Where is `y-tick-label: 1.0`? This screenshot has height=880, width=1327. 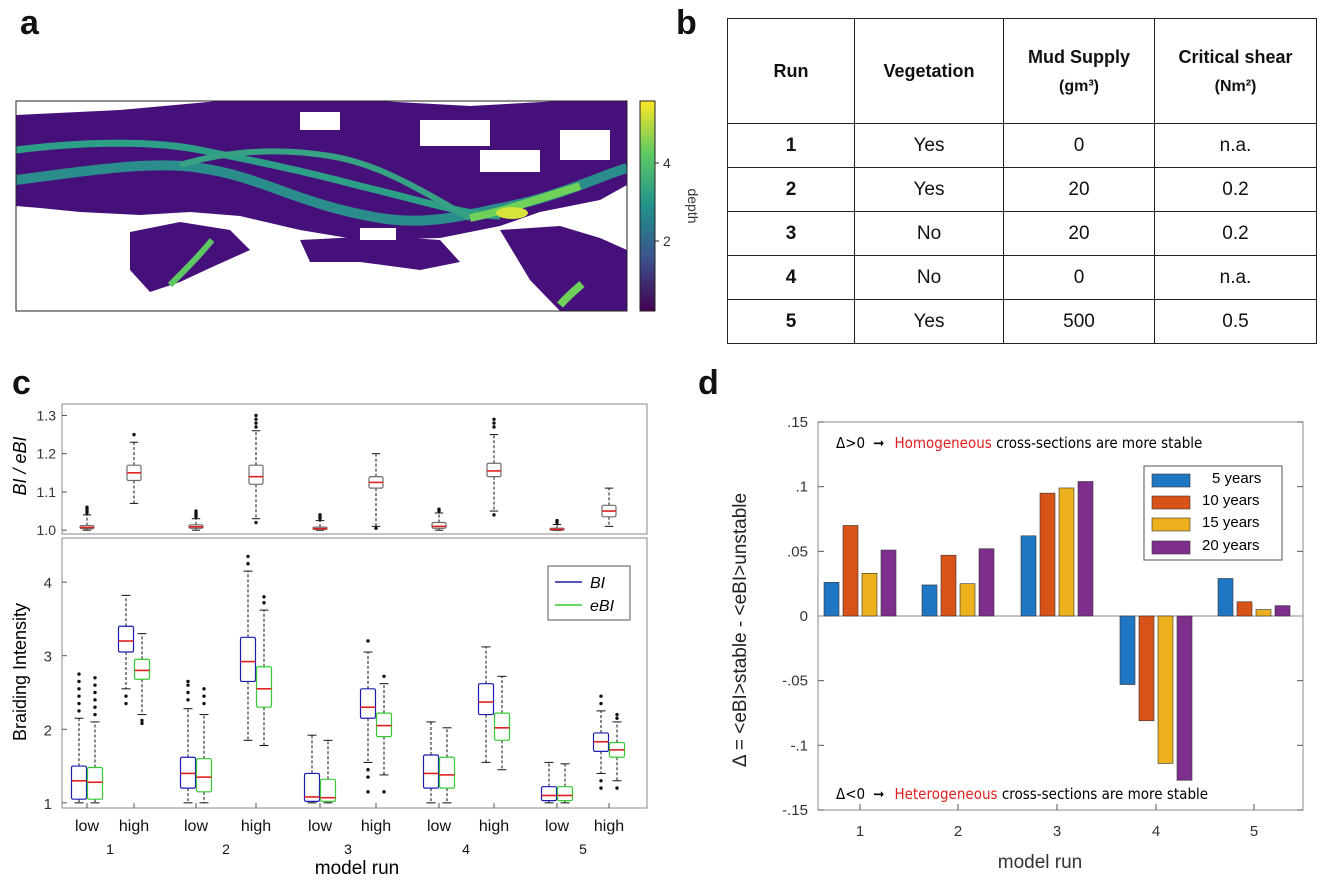
y-tick-label: 1.0 is located at coordinates (47, 530).